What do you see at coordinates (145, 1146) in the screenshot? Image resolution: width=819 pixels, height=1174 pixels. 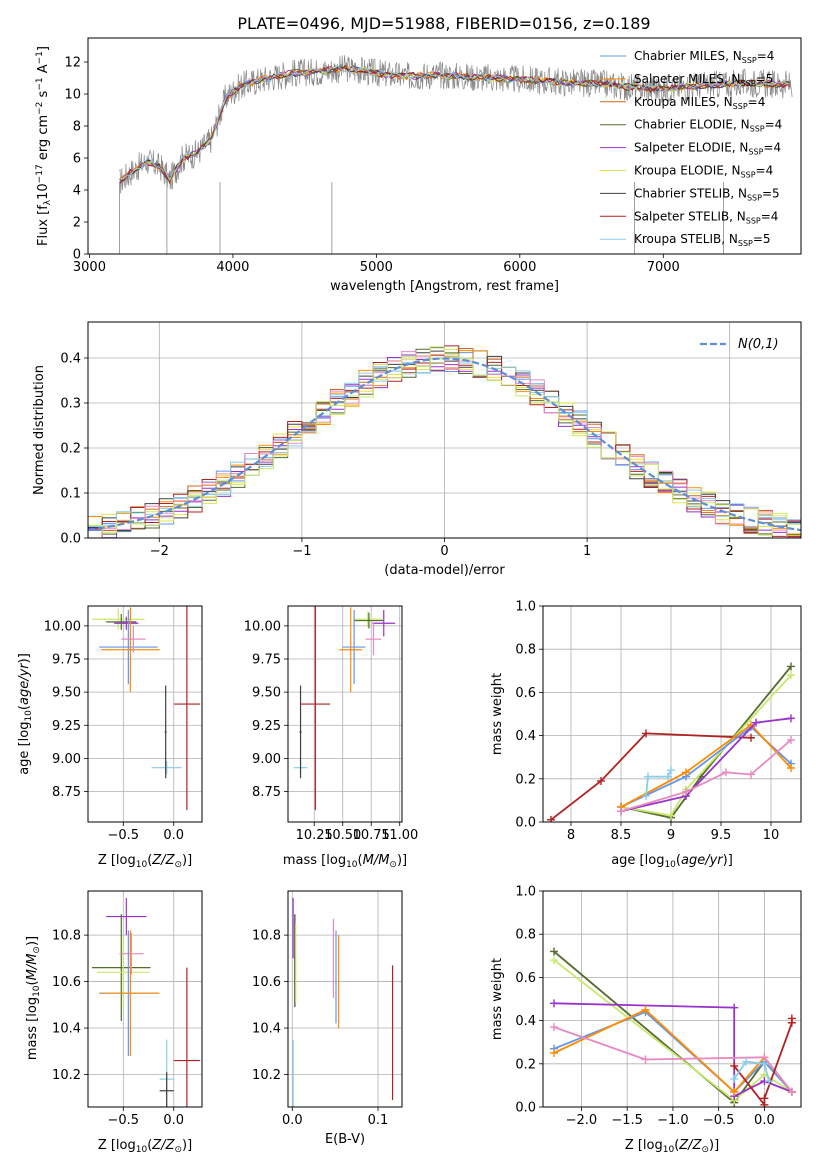 I see `mass-vs-metallicity-x-axis-label: Z [log10(Z/Z⊙)]` at bounding box center [145, 1146].